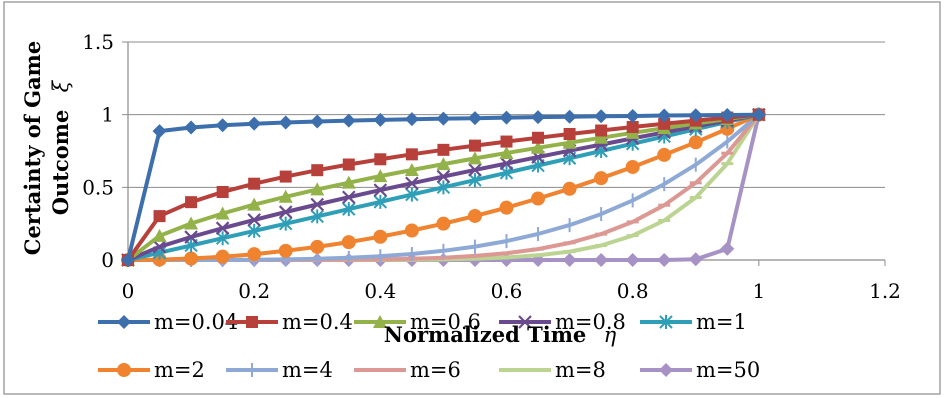 The image size is (944, 398). I want to click on legend-item: m=0.04, so click(168, 322).